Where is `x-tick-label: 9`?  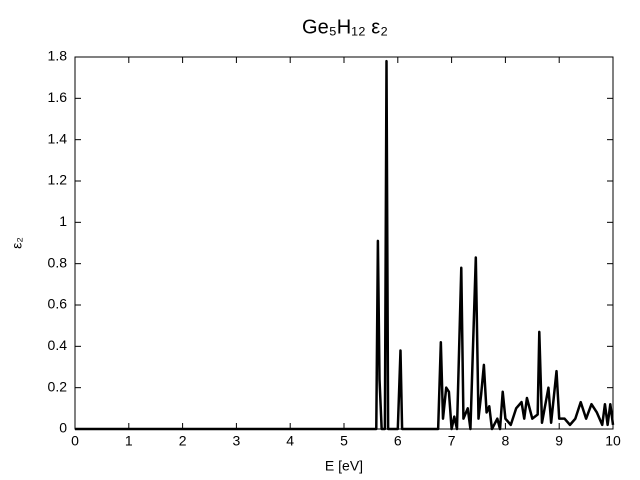
x-tick-label: 9 is located at coordinates (559, 441).